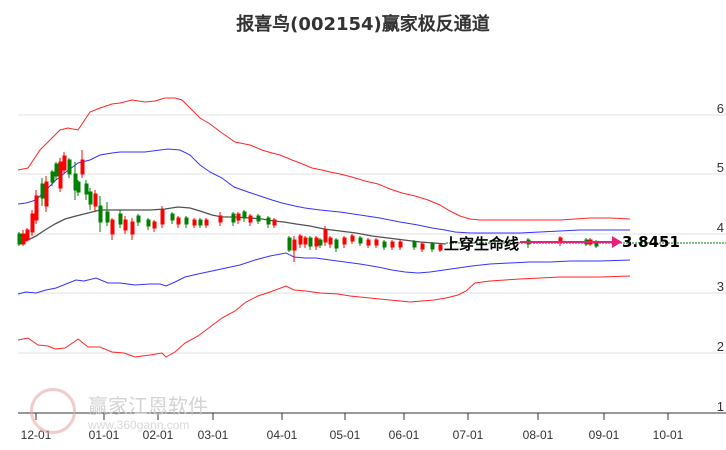  What do you see at coordinates (282, 435) in the screenshot?
I see `x-tick-label: 04-01` at bounding box center [282, 435].